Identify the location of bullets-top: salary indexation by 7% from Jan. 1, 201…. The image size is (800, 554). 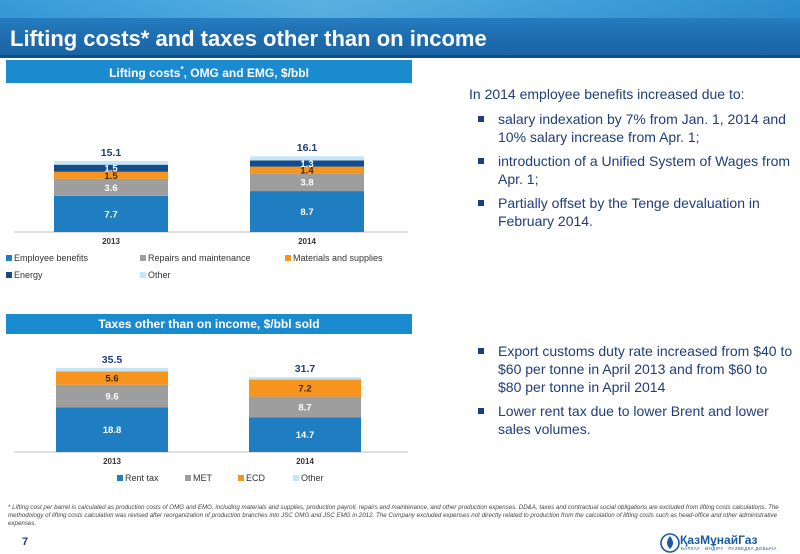
(635, 173).